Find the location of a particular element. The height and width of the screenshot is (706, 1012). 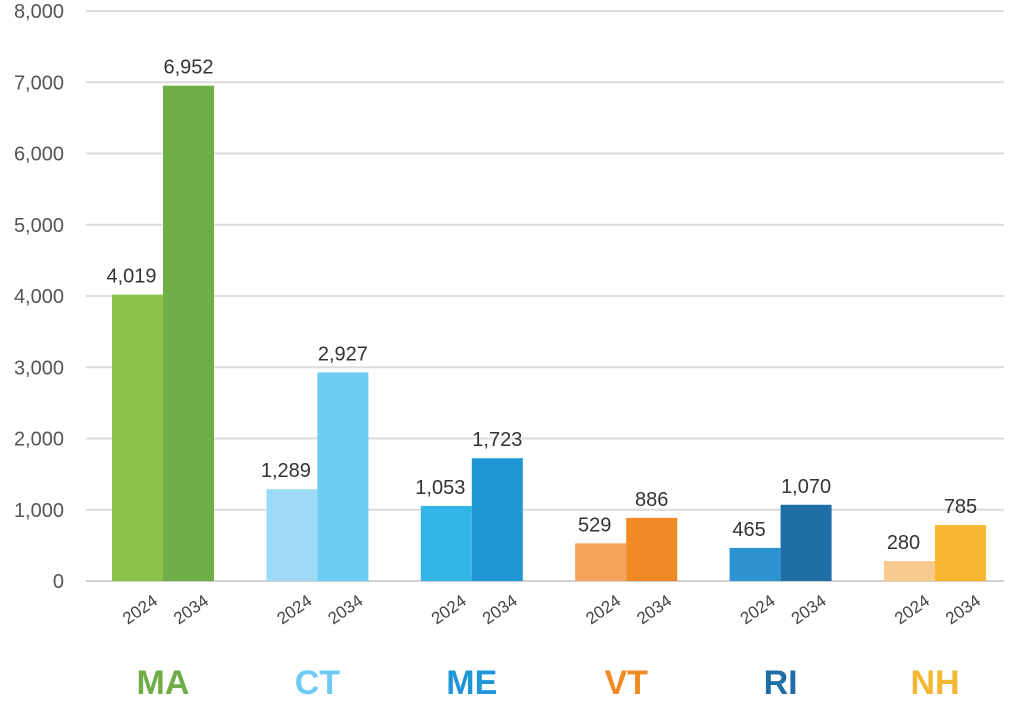

y-tick-label: 6,000 is located at coordinates (39, 155).